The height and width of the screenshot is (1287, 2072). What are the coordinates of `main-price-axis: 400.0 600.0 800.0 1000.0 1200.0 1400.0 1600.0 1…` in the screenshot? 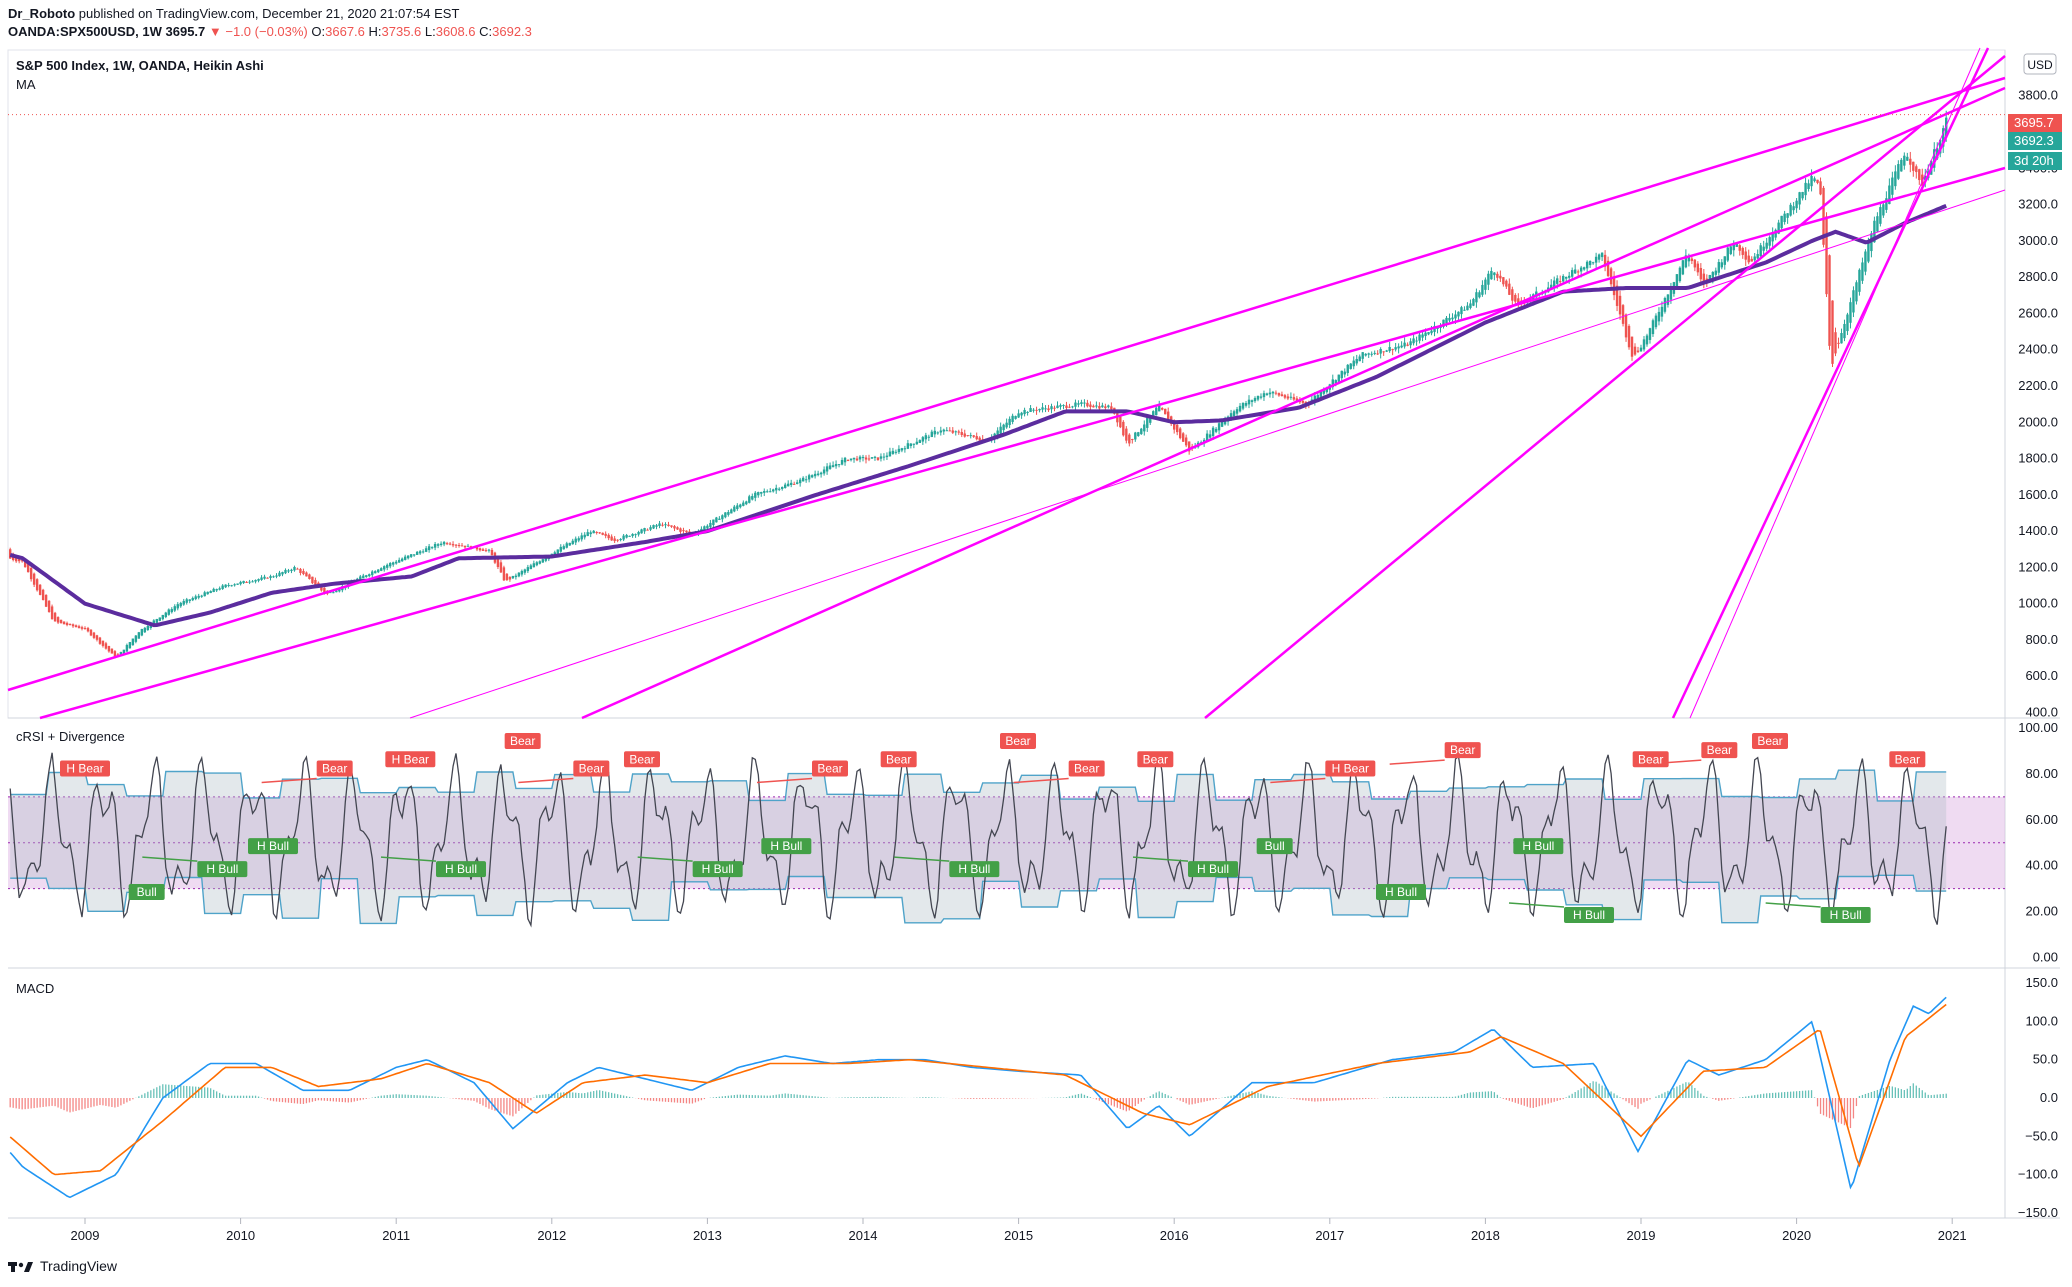 It's located at (2038, 404).